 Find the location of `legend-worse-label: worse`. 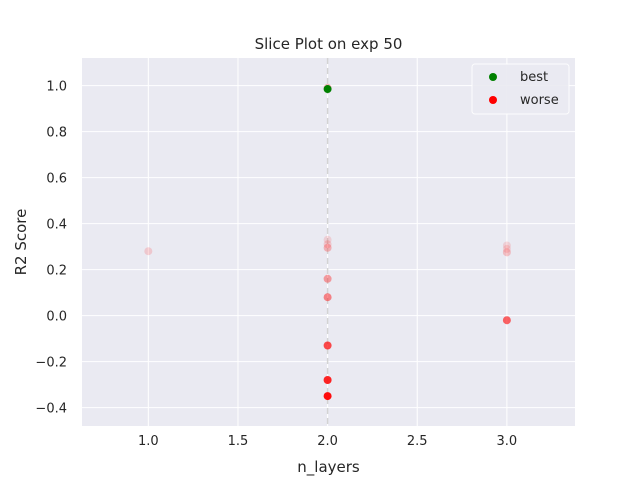

legend-worse-label: worse is located at coordinates (539, 100).